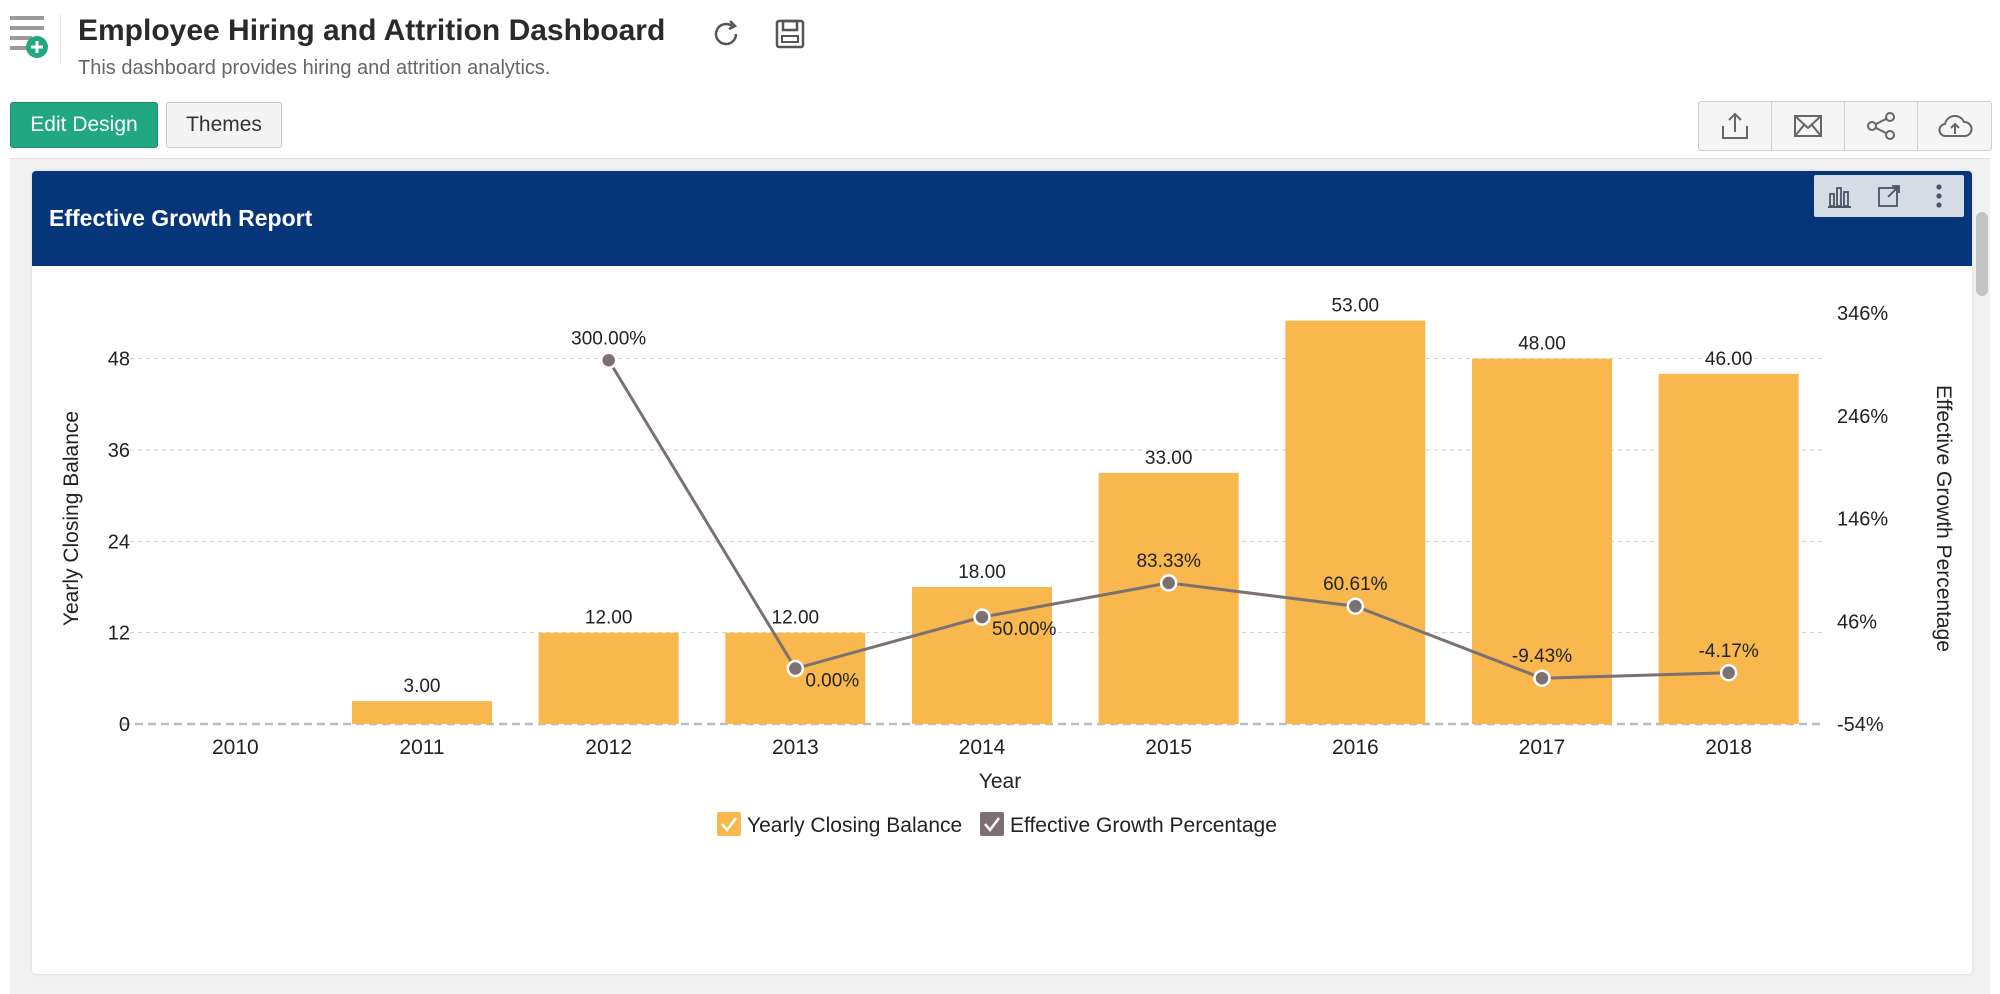 The width and height of the screenshot is (2000, 994). I want to click on mail-icon, so click(1808, 126).